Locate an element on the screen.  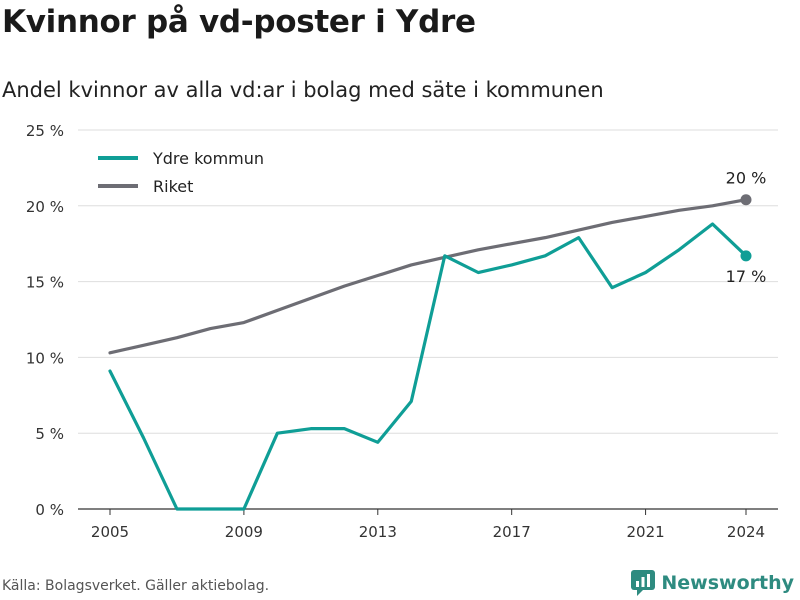
x-tick-label: 2024 is located at coordinates (746, 532).